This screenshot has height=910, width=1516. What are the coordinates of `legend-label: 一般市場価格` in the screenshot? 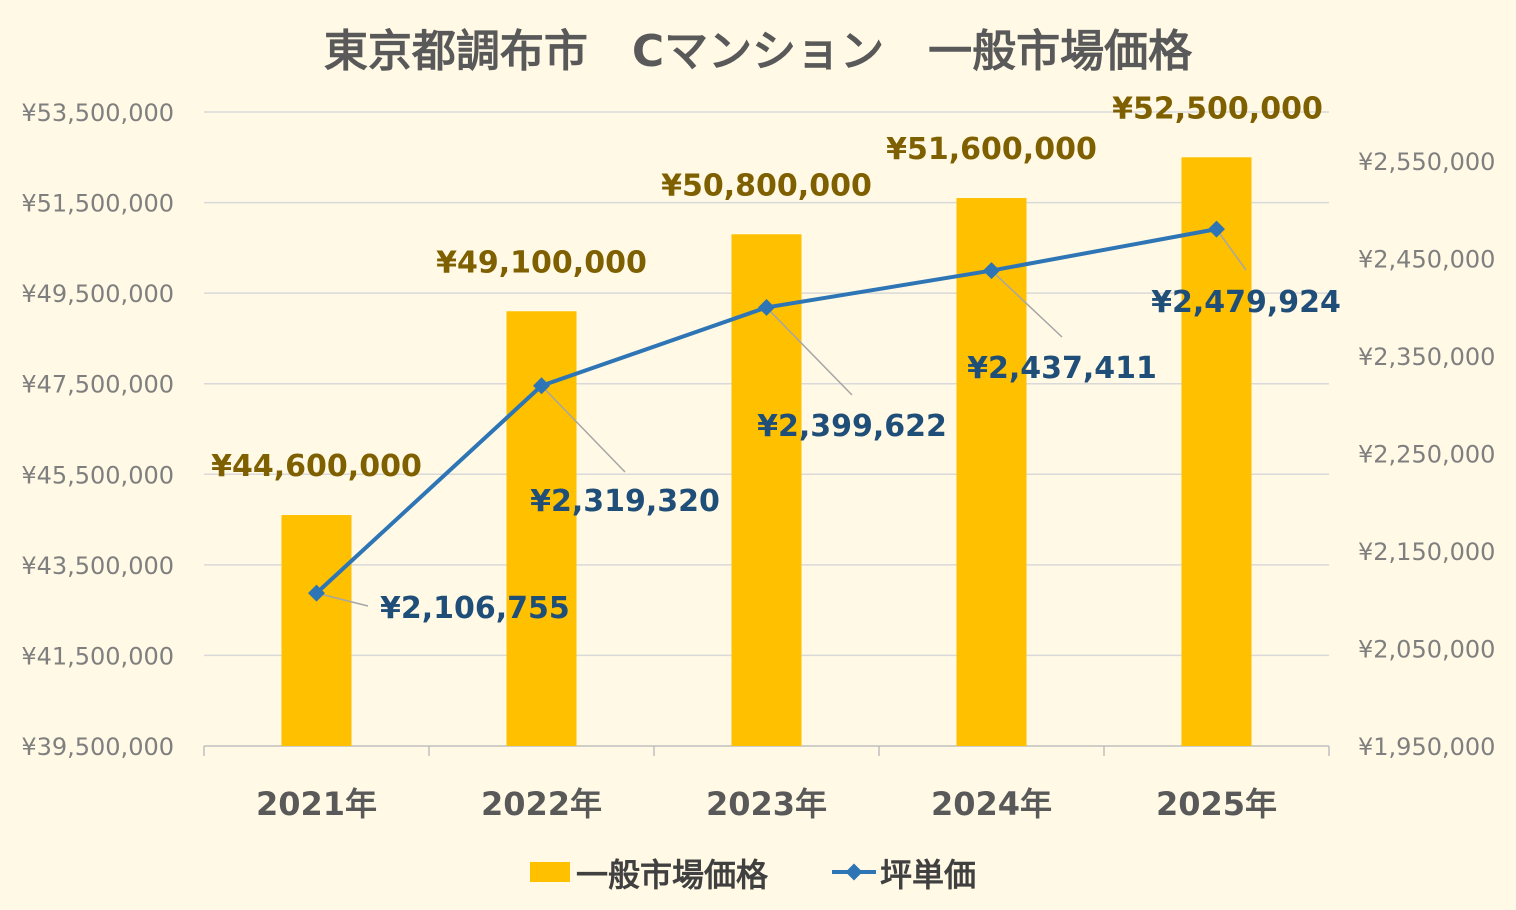 It's located at (672, 875).